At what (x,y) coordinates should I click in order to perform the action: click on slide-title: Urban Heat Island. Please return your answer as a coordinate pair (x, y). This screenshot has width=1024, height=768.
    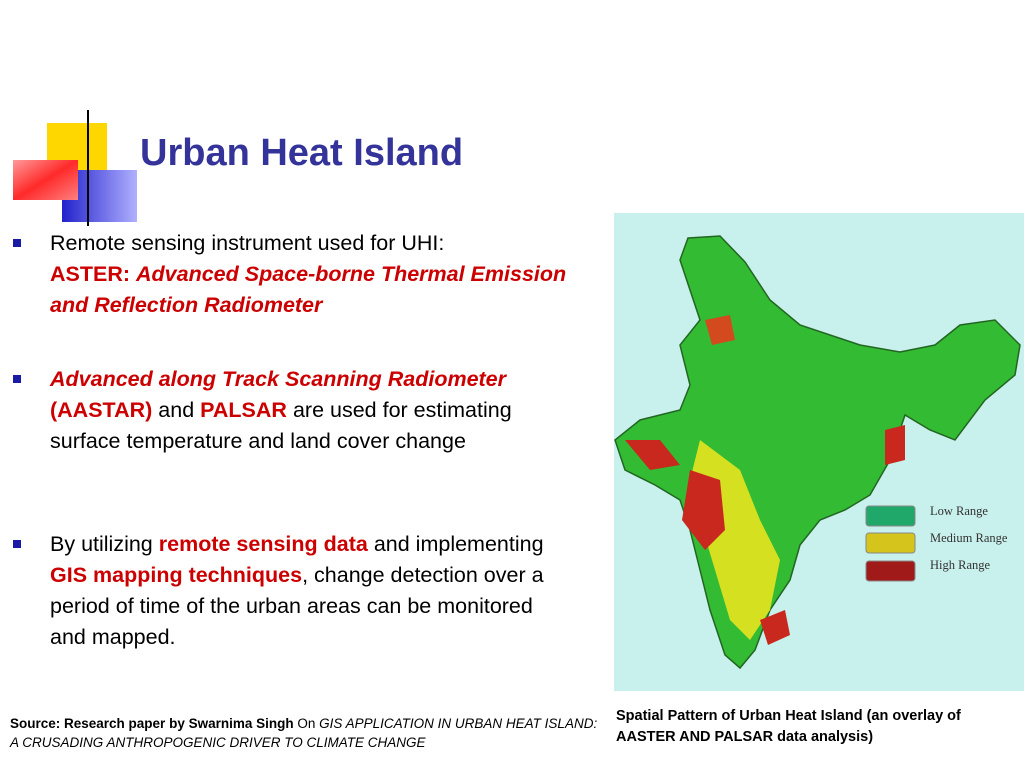
    Looking at the image, I should click on (302, 153).